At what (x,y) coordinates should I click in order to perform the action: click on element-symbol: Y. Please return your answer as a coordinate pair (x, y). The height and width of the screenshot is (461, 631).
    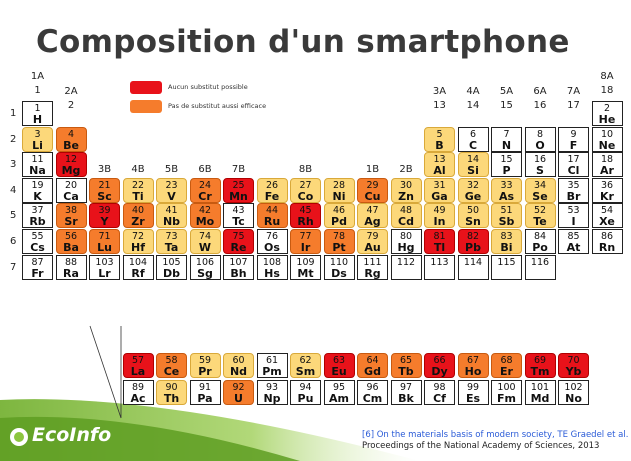
    Looking at the image, I should click on (104, 222).